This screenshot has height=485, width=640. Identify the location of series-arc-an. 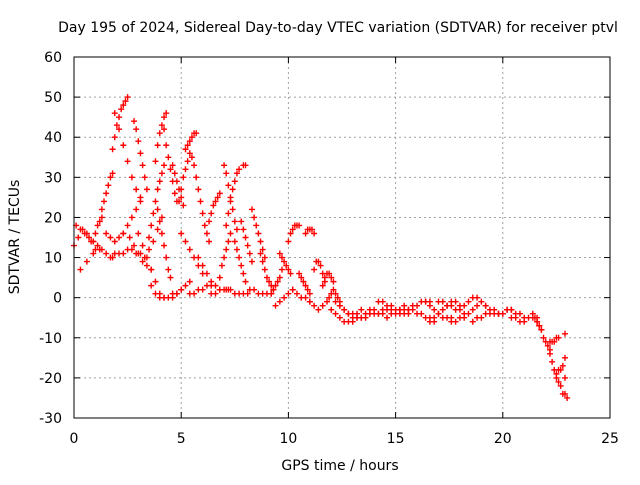
(276, 281).